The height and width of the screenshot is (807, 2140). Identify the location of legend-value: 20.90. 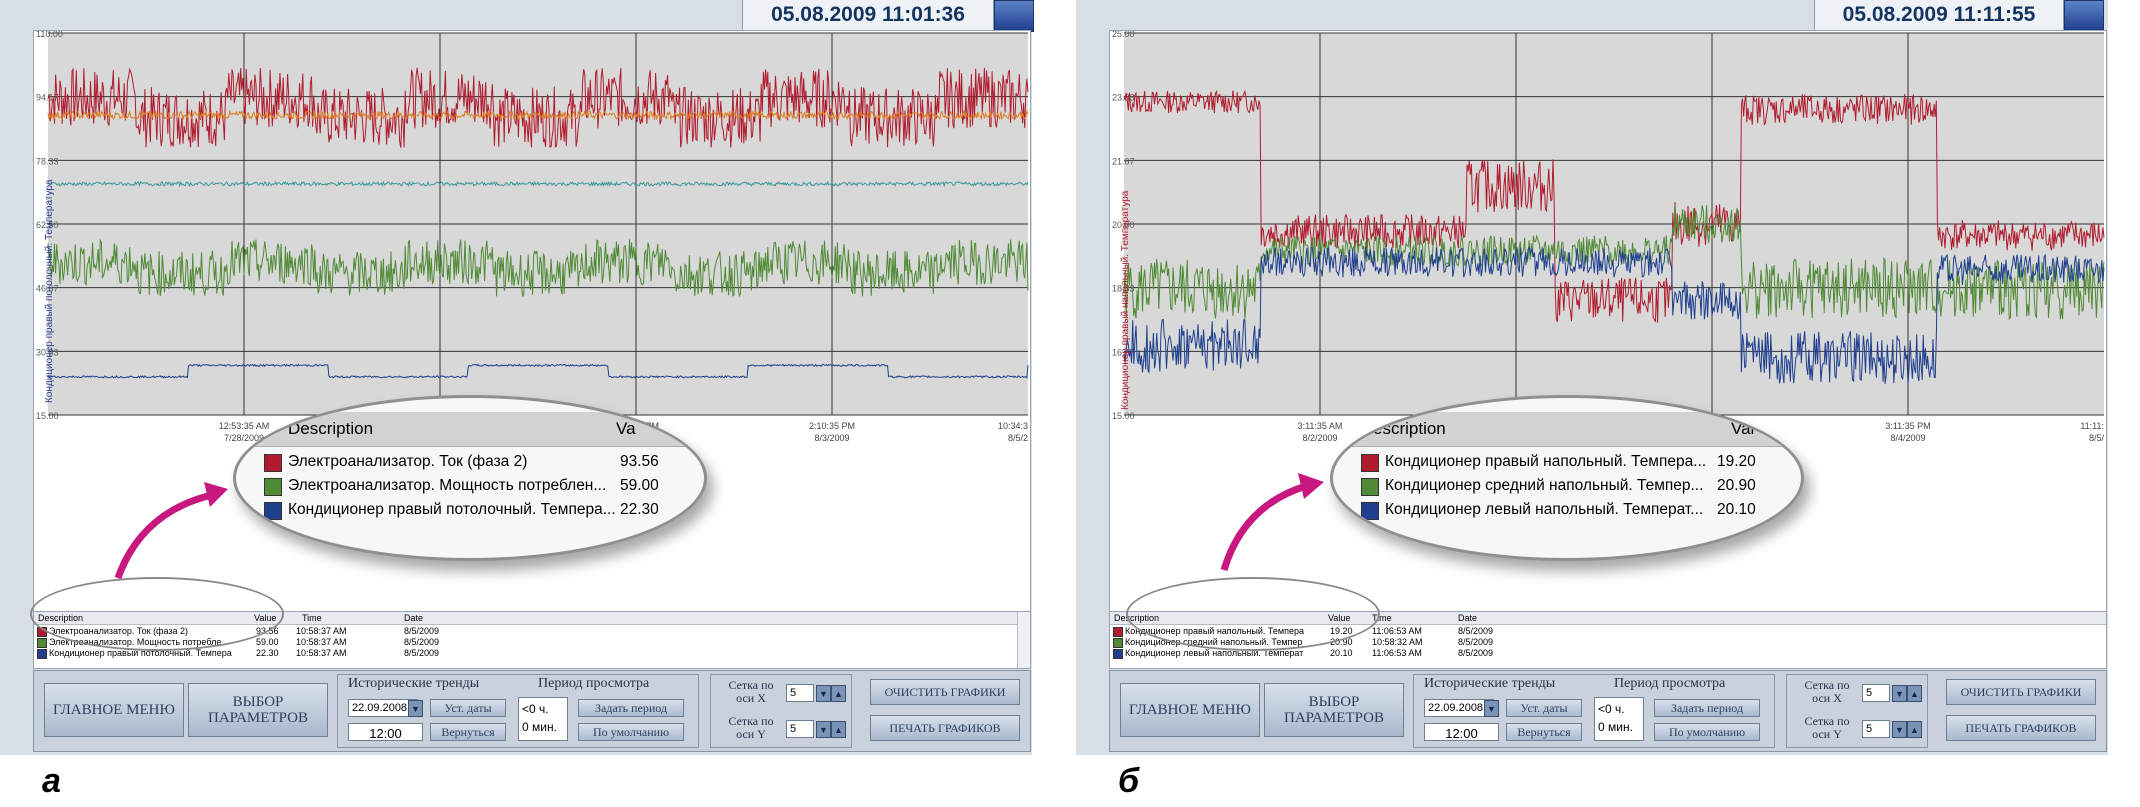
(1341, 642).